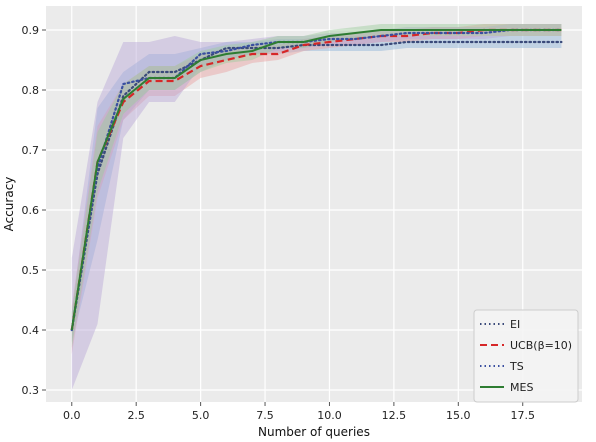  What do you see at coordinates (31, 270) in the screenshot?
I see `y-tick-label: 0.5` at bounding box center [31, 270].